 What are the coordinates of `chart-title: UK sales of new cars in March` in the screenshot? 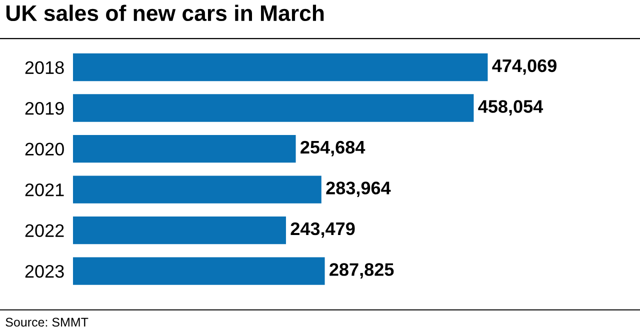 It's located at (165, 13).